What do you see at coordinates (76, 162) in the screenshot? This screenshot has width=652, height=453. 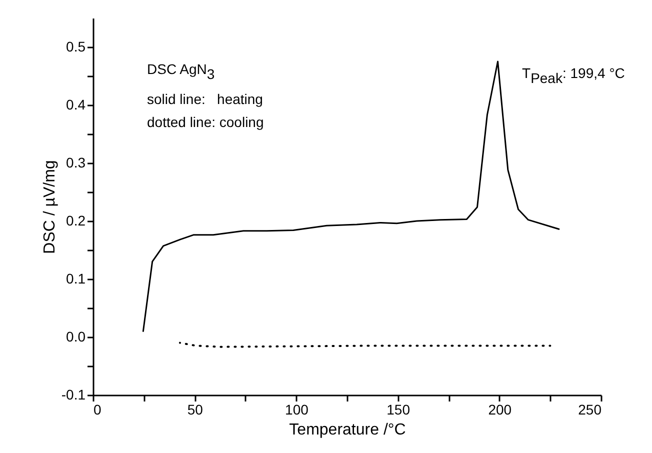 I see `y-tick-label: 0.3` at bounding box center [76, 162].